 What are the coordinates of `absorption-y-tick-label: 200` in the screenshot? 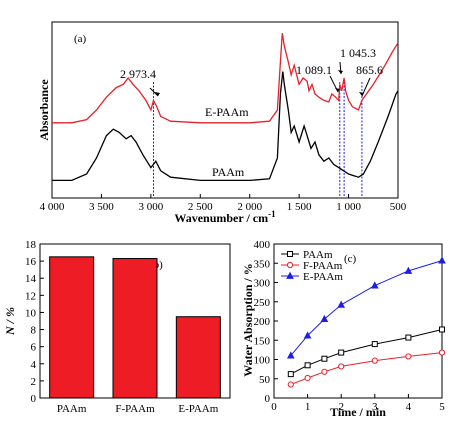 It's located at (262, 322).